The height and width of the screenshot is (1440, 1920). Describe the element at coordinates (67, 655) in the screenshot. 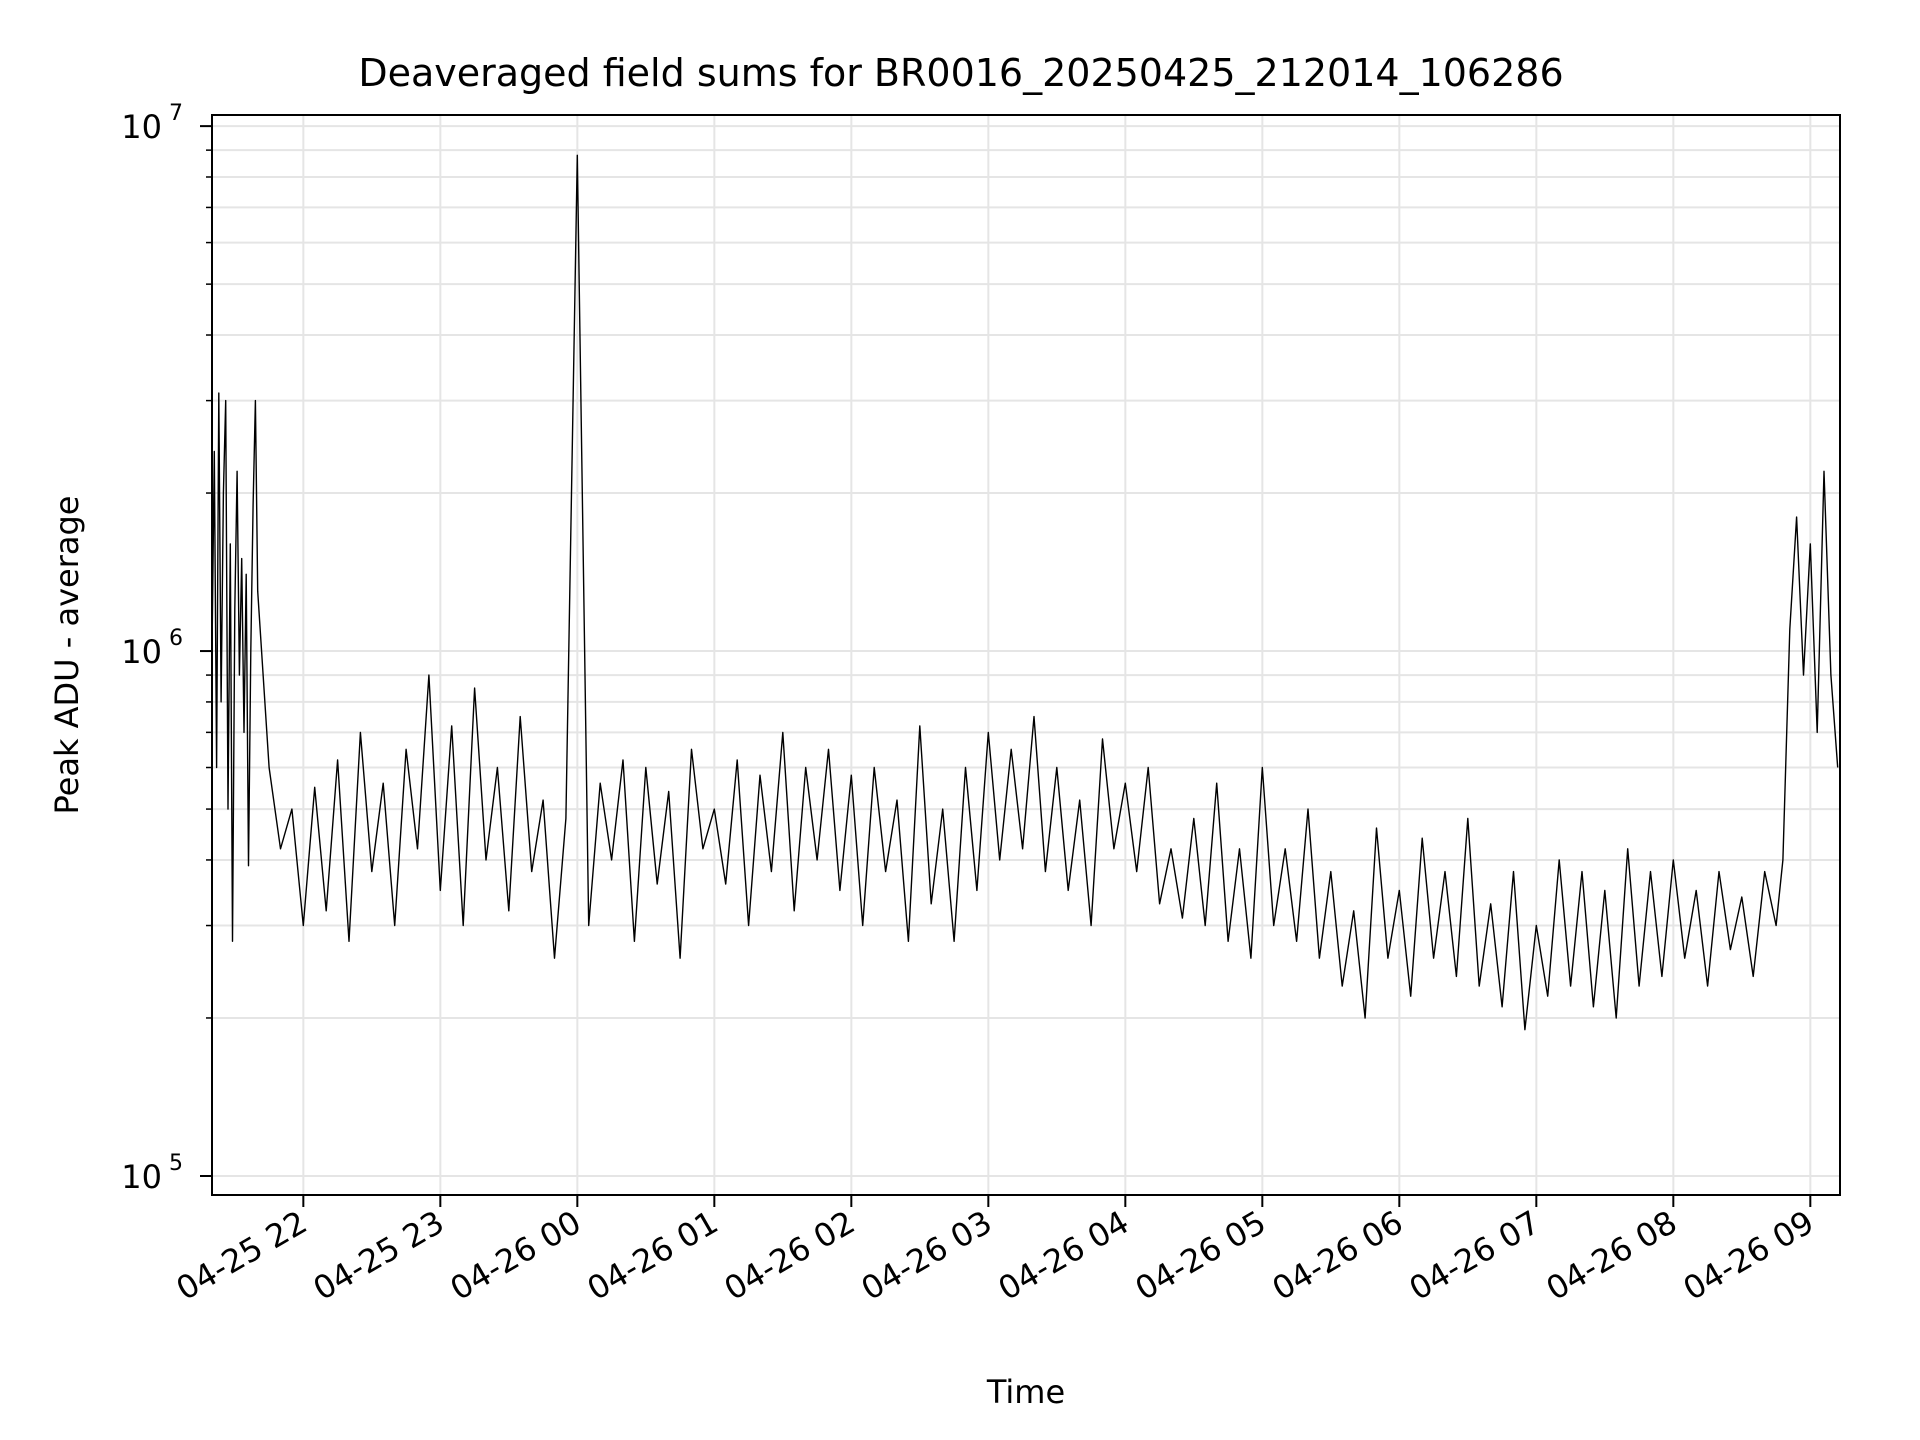

I see `y-axis-label: Peak ADU - average` at that location.